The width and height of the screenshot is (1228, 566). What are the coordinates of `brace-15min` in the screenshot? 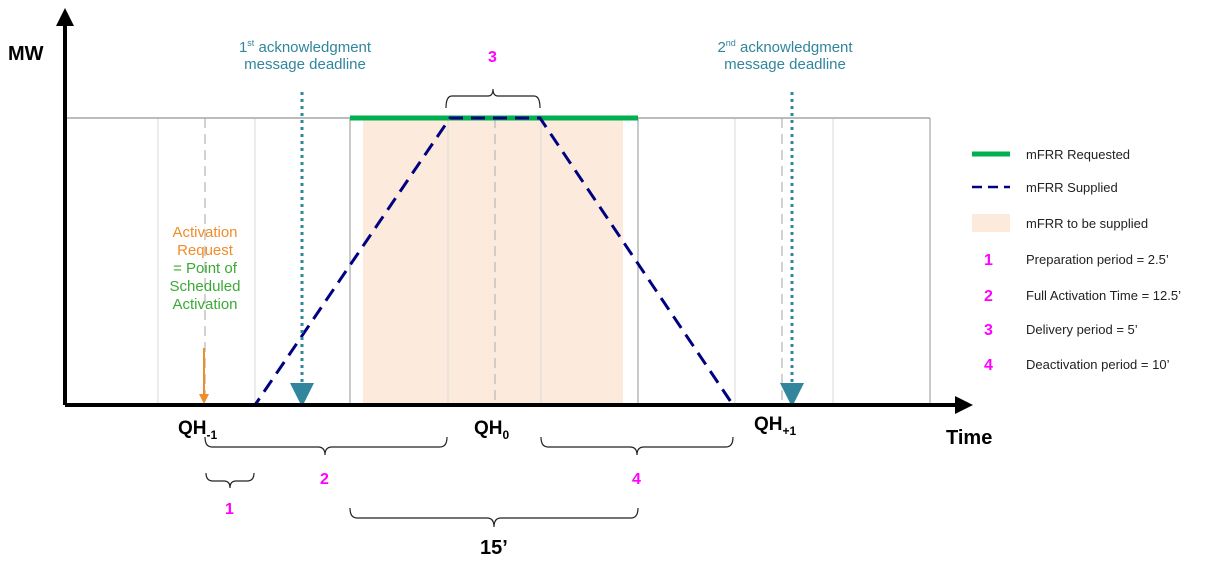 It's located at (494, 517).